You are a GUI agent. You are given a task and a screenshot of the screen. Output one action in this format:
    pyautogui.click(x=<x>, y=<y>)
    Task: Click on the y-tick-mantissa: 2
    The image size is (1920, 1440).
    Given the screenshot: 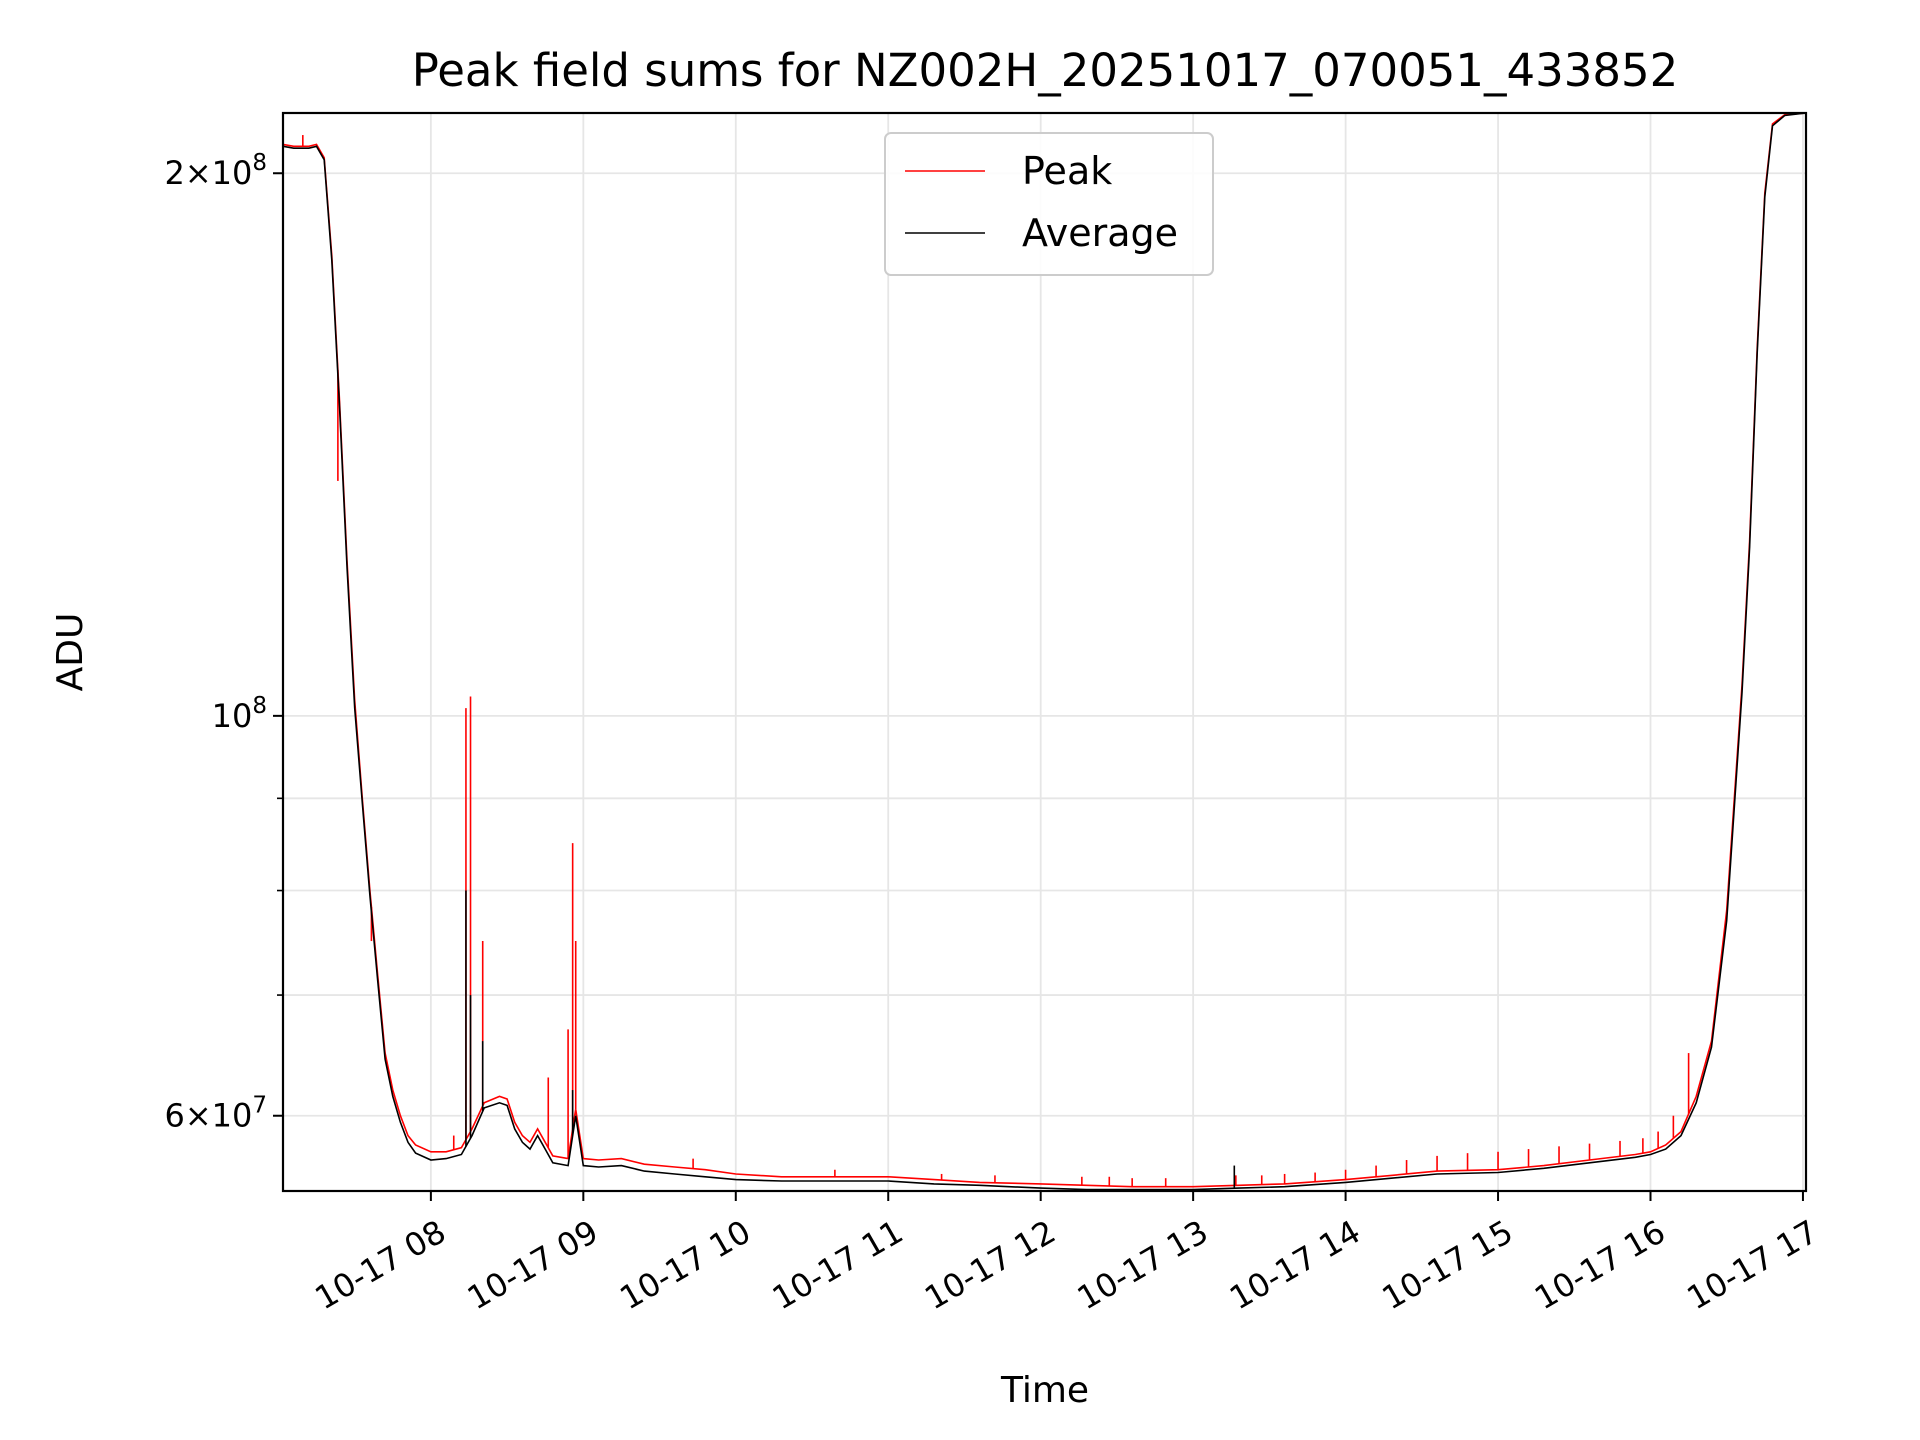 What is the action you would take?
    pyautogui.click(x=174, y=173)
    